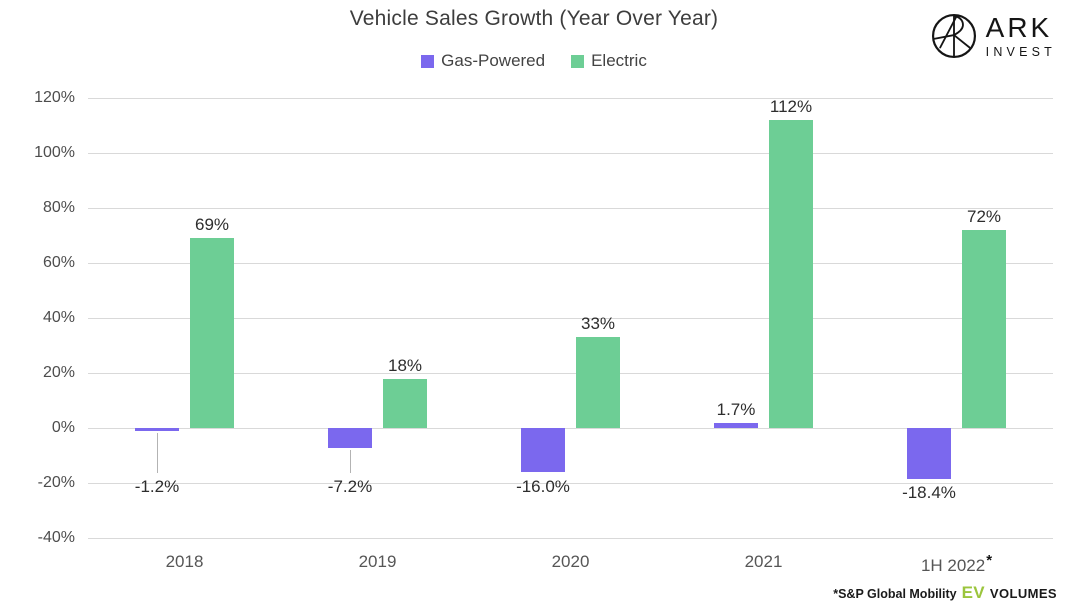 Image resolution: width=1068 pixels, height=610 pixels. I want to click on y-axis-label: 60%, so click(58, 262).